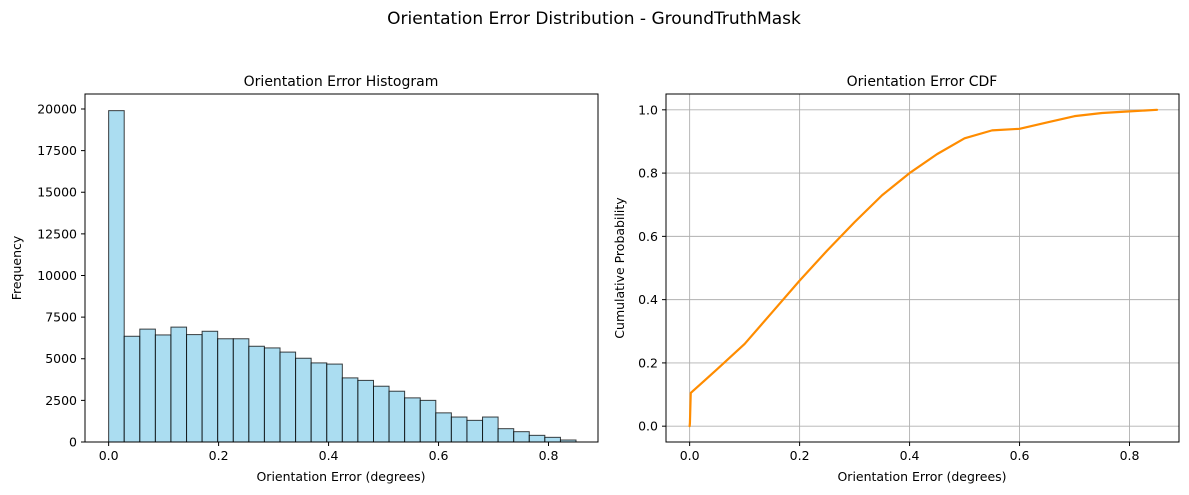 Image resolution: width=1189 pixels, height=495 pixels. What do you see at coordinates (1020, 455) in the screenshot?
I see `cdf-x-tick-label: 0.6` at bounding box center [1020, 455].